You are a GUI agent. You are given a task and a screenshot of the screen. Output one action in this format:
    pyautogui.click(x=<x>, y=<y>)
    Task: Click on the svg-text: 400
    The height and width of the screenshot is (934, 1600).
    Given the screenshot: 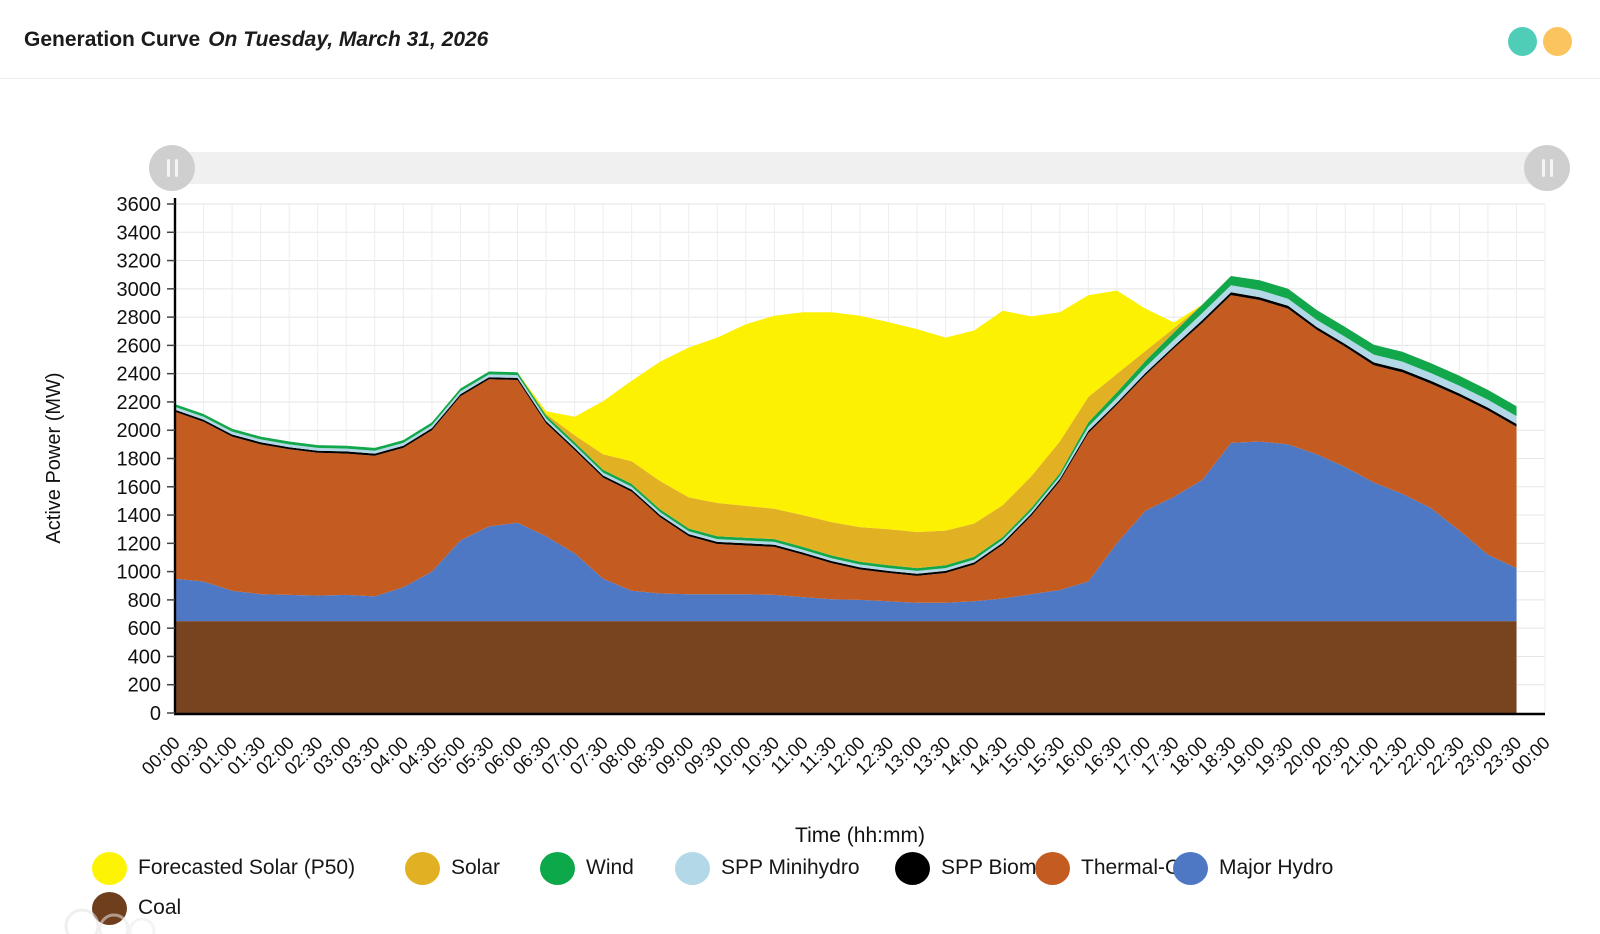 What is the action you would take?
    pyautogui.click(x=144, y=657)
    